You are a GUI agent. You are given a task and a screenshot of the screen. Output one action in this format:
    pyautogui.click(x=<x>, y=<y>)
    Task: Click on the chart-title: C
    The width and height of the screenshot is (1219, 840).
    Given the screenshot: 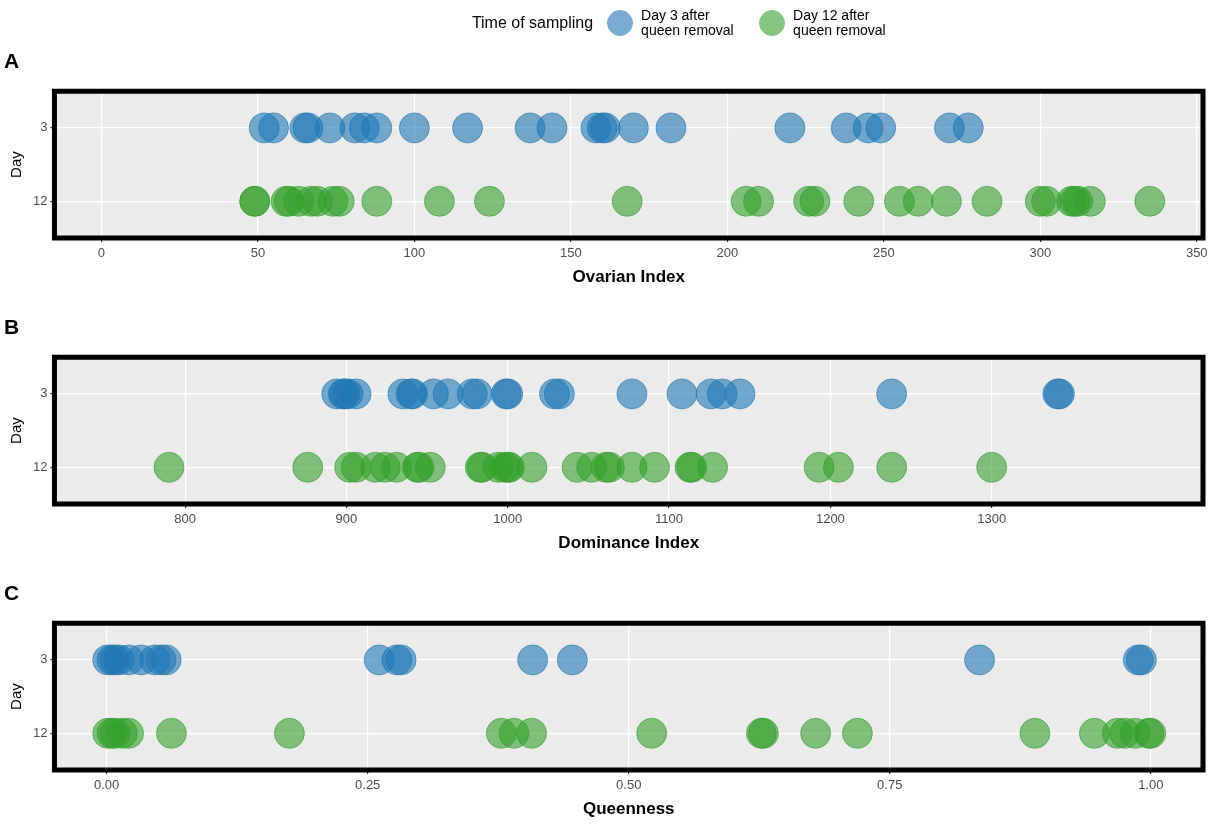 What is the action you would take?
    pyautogui.click(x=12, y=593)
    